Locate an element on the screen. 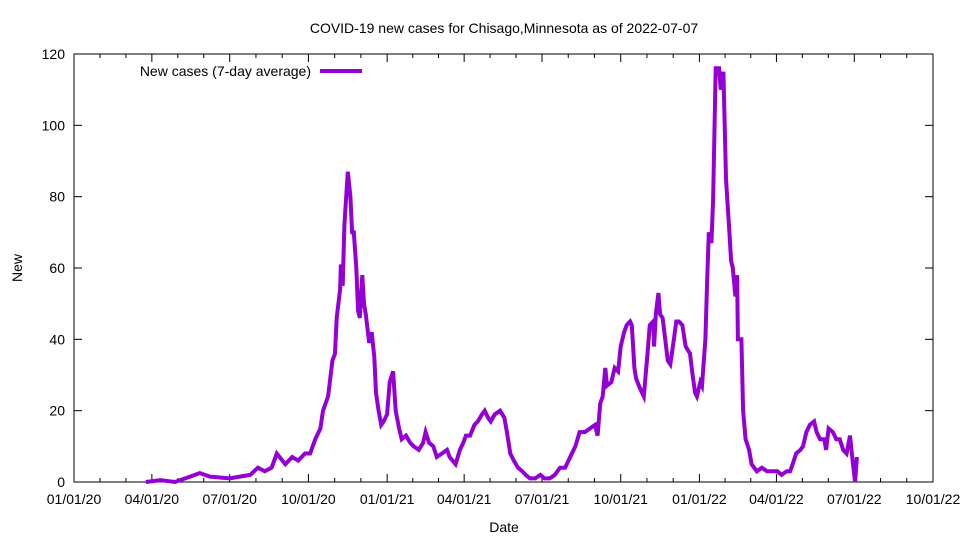 The image size is (960, 545). y-tick-label: 60 is located at coordinates (57, 268).